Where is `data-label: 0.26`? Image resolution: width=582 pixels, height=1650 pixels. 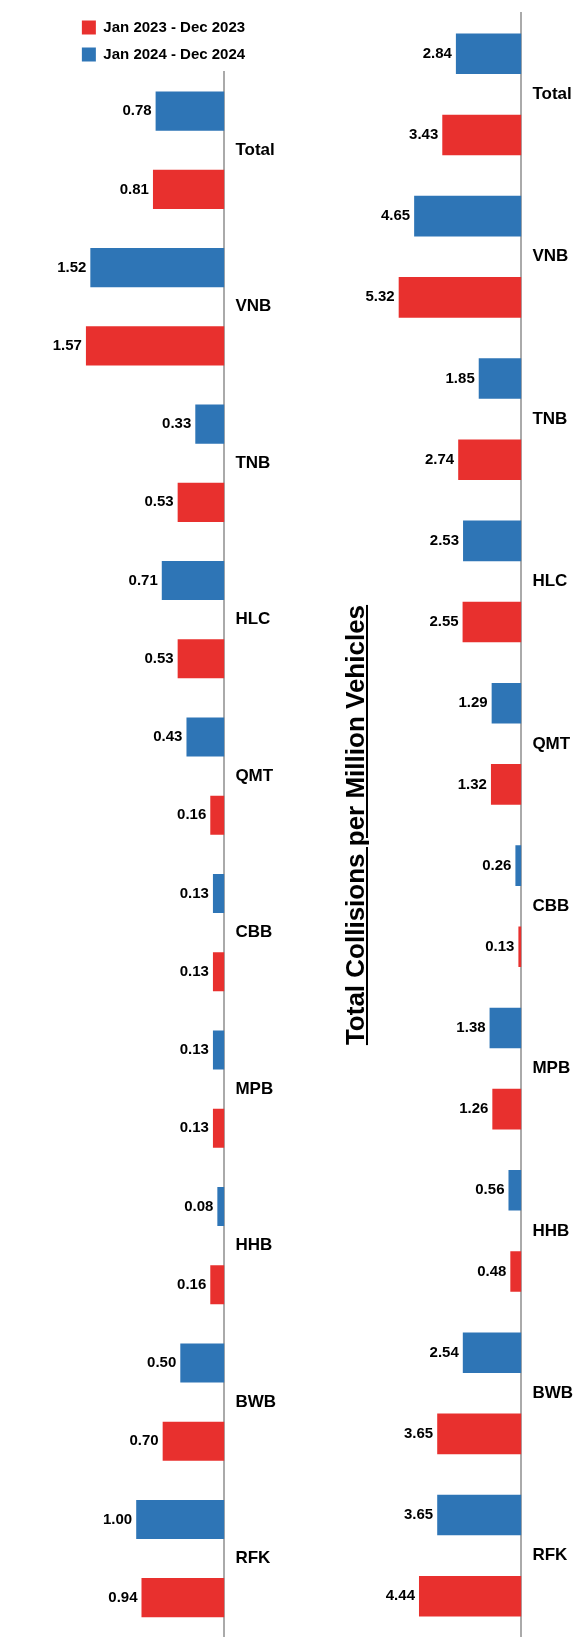
data-label: 0.26 is located at coordinates (497, 864).